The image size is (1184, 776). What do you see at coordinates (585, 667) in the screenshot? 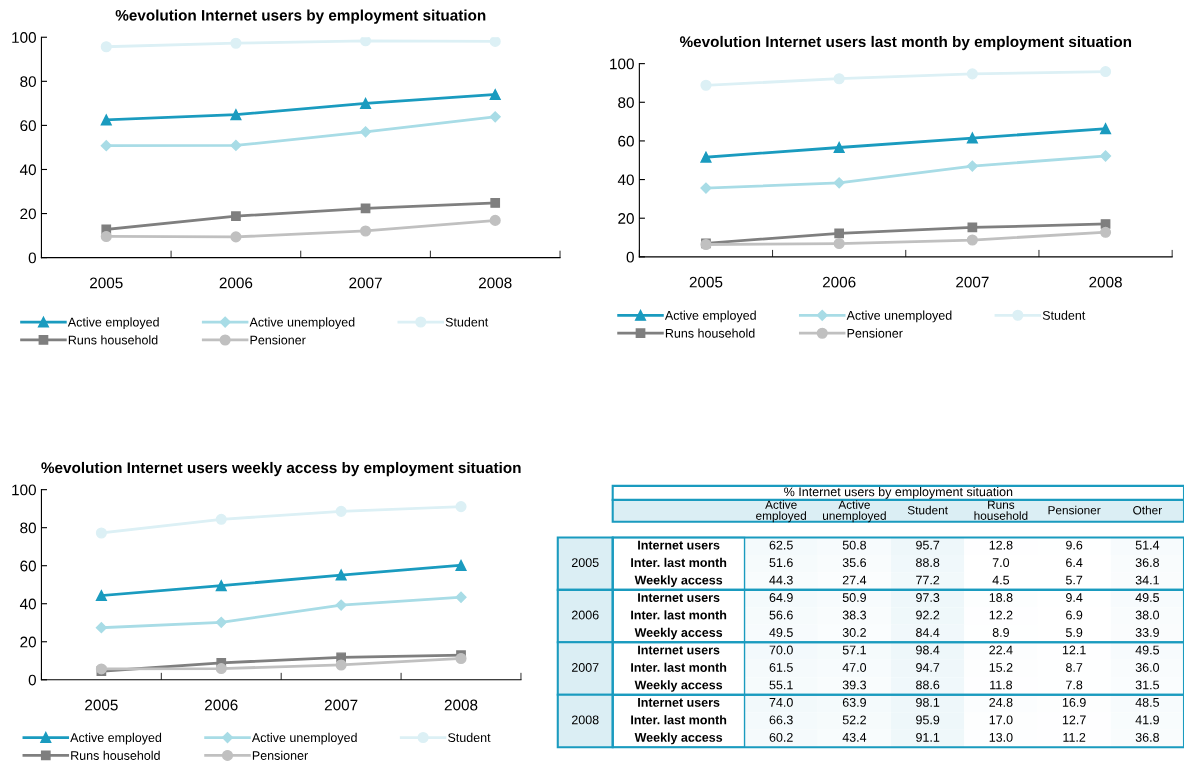
I see `y2-tick-label: 2007` at bounding box center [585, 667].